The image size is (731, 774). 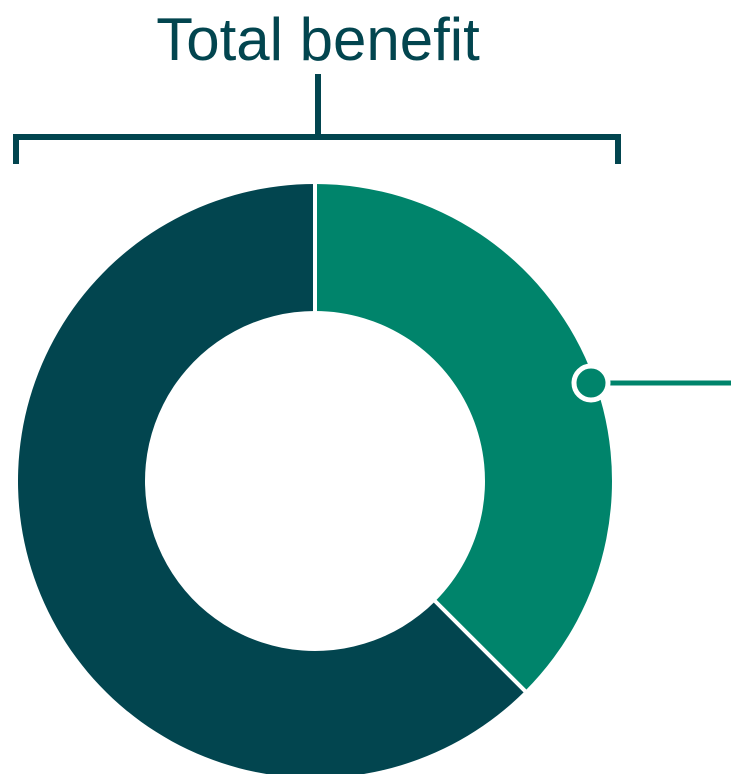 What do you see at coordinates (651, 383) in the screenshot?
I see `slice-callout` at bounding box center [651, 383].